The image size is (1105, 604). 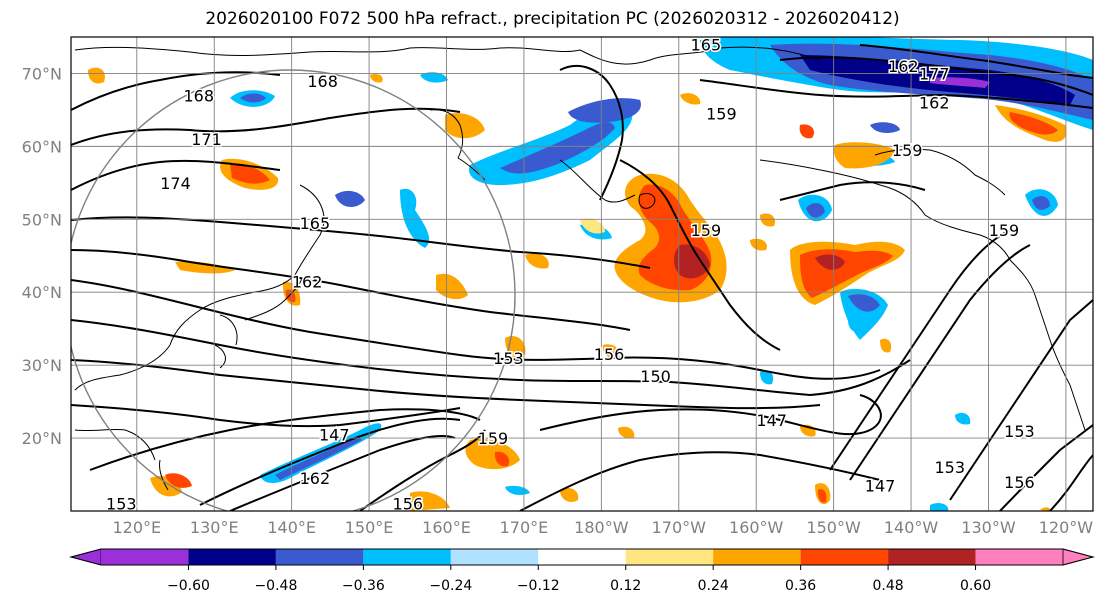 What do you see at coordinates (960, 82) in the screenshot?
I see `strong-negative-spot` at bounding box center [960, 82].